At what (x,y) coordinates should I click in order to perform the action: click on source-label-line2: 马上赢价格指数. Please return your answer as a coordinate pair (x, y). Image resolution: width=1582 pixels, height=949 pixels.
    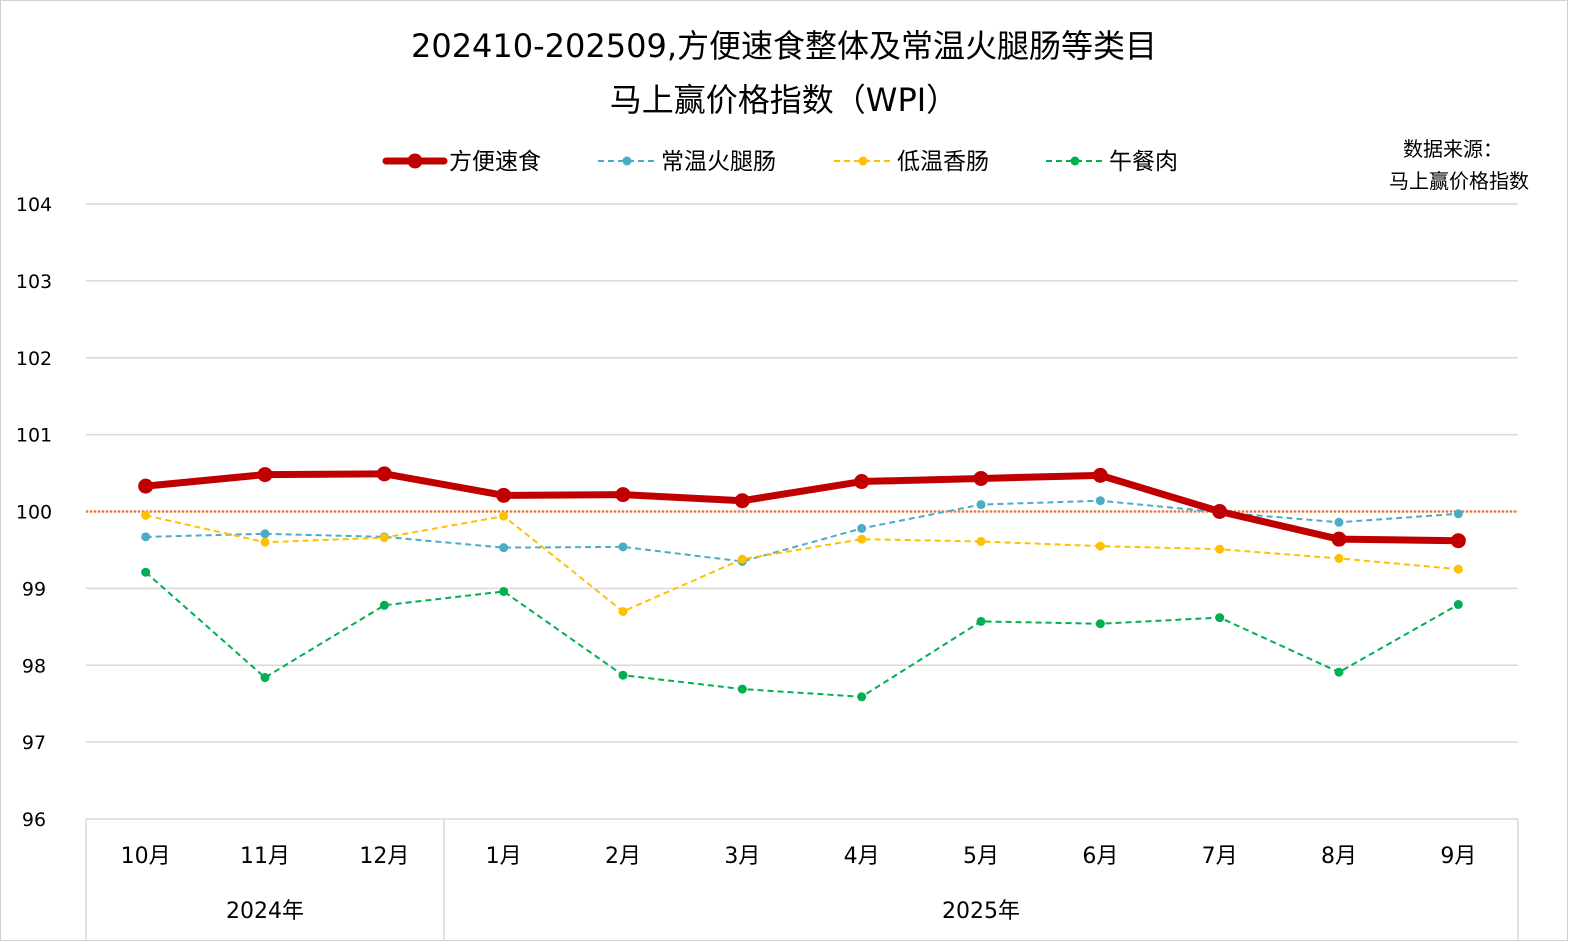
    Looking at the image, I should click on (1459, 181).